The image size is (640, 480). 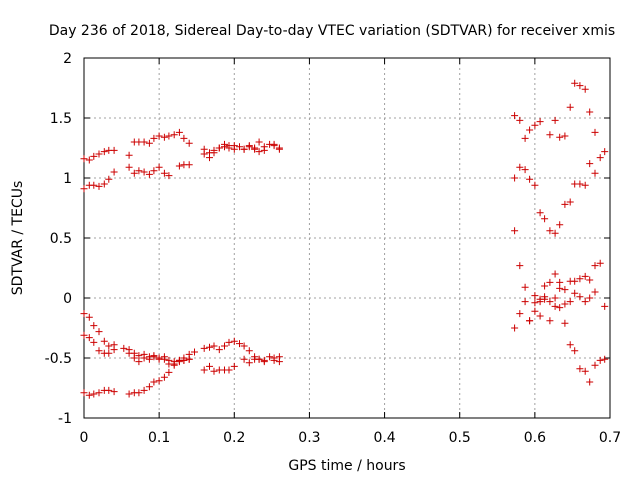 I want to click on x-tick-label: 0.2, so click(x=234, y=438).